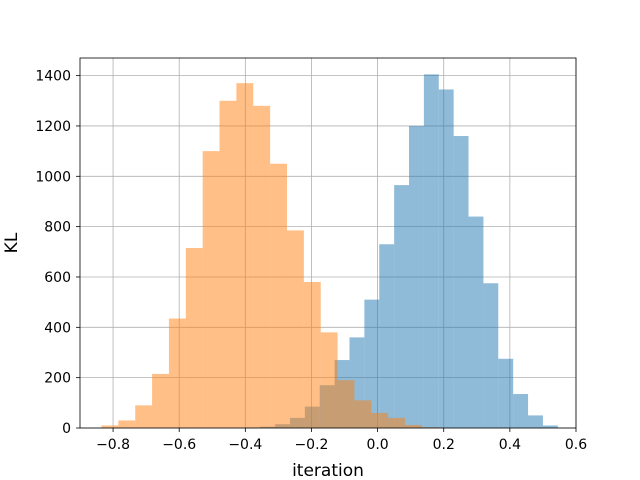  I want to click on x-tick-label: 0.0, so click(377, 445).